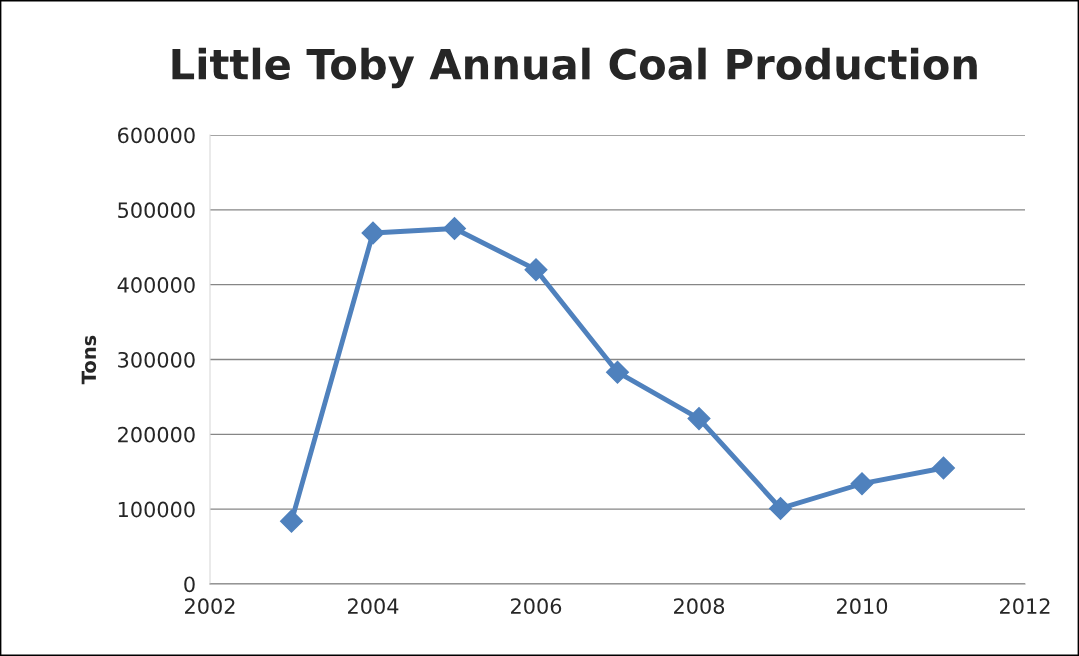  What do you see at coordinates (89, 360) in the screenshot?
I see `y-axis-title: Tons` at bounding box center [89, 360].